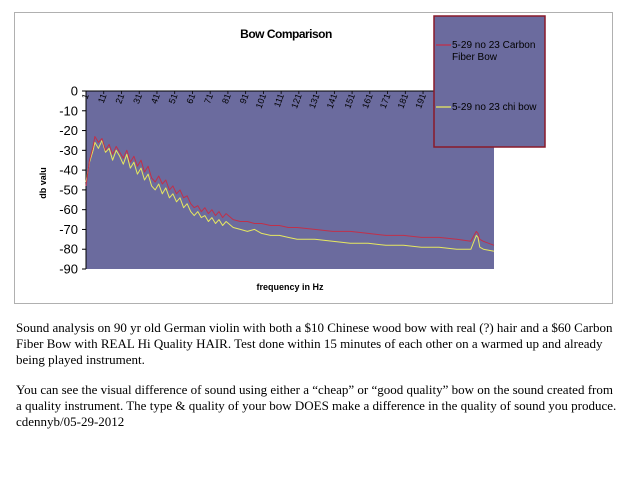  Describe the element at coordinates (102, 98) in the screenshot. I see `x-tick-label: 11` at that location.